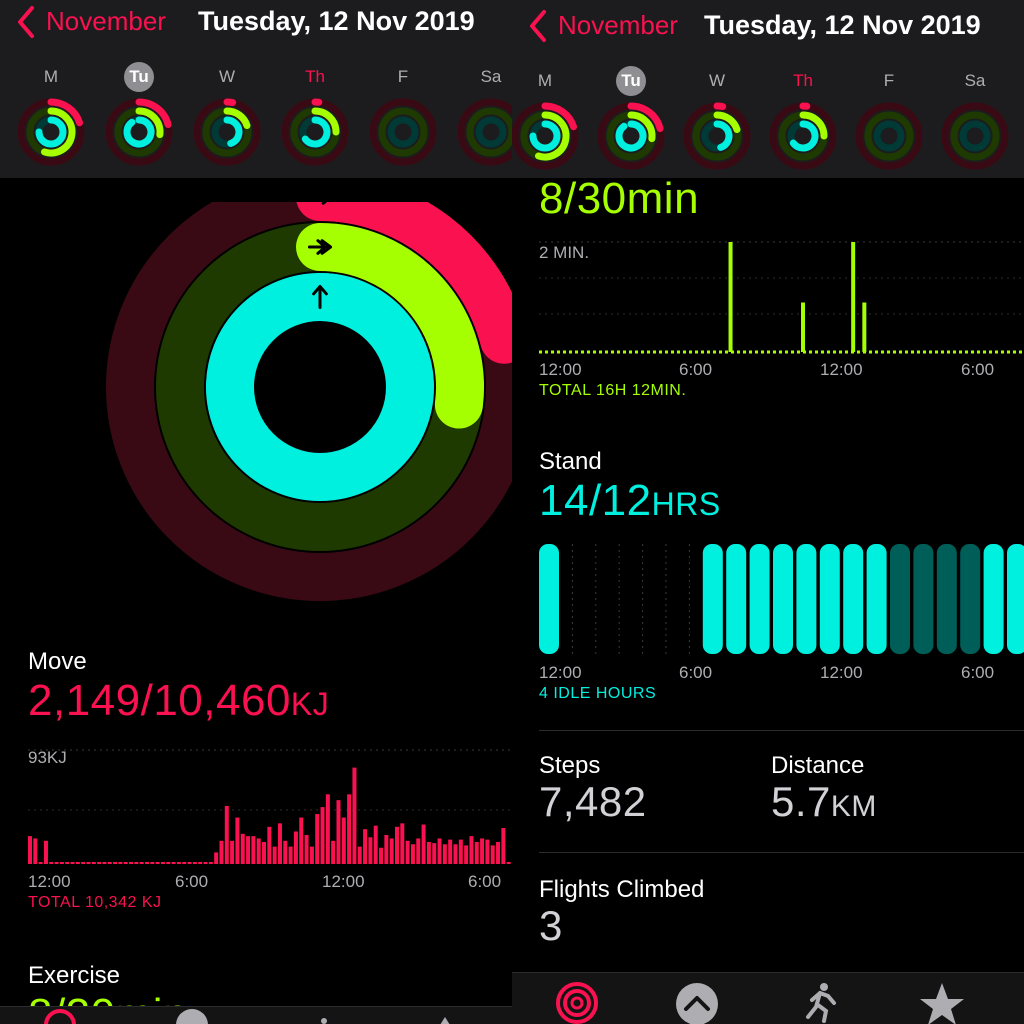  I want to click on stand-value-number: 14/12, so click(595, 500).